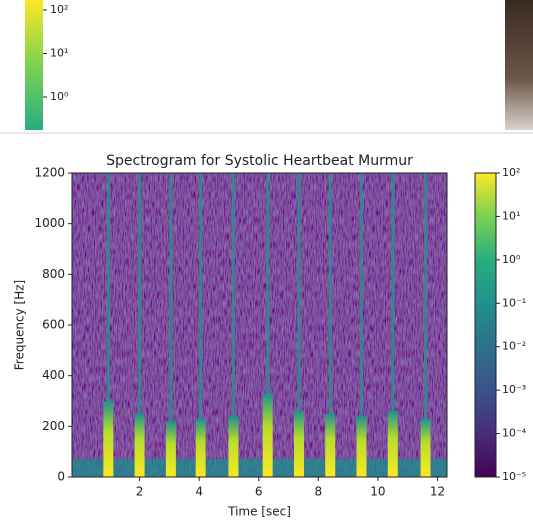 Image resolution: width=533 pixels, height=524 pixels. What do you see at coordinates (514, 302) in the screenshot?
I see `colorbar-tick-label: 10⁻¹` at bounding box center [514, 302].